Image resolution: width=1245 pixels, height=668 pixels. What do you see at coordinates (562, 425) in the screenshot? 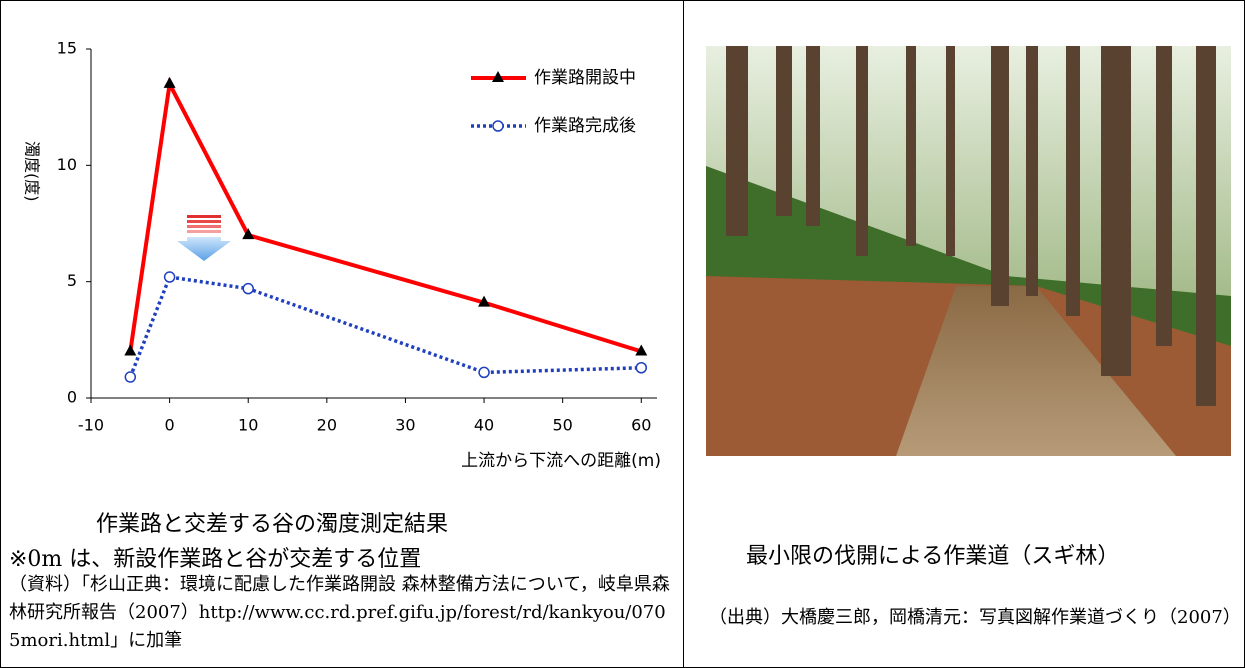
I see `x-tick-label: 50` at bounding box center [562, 425].